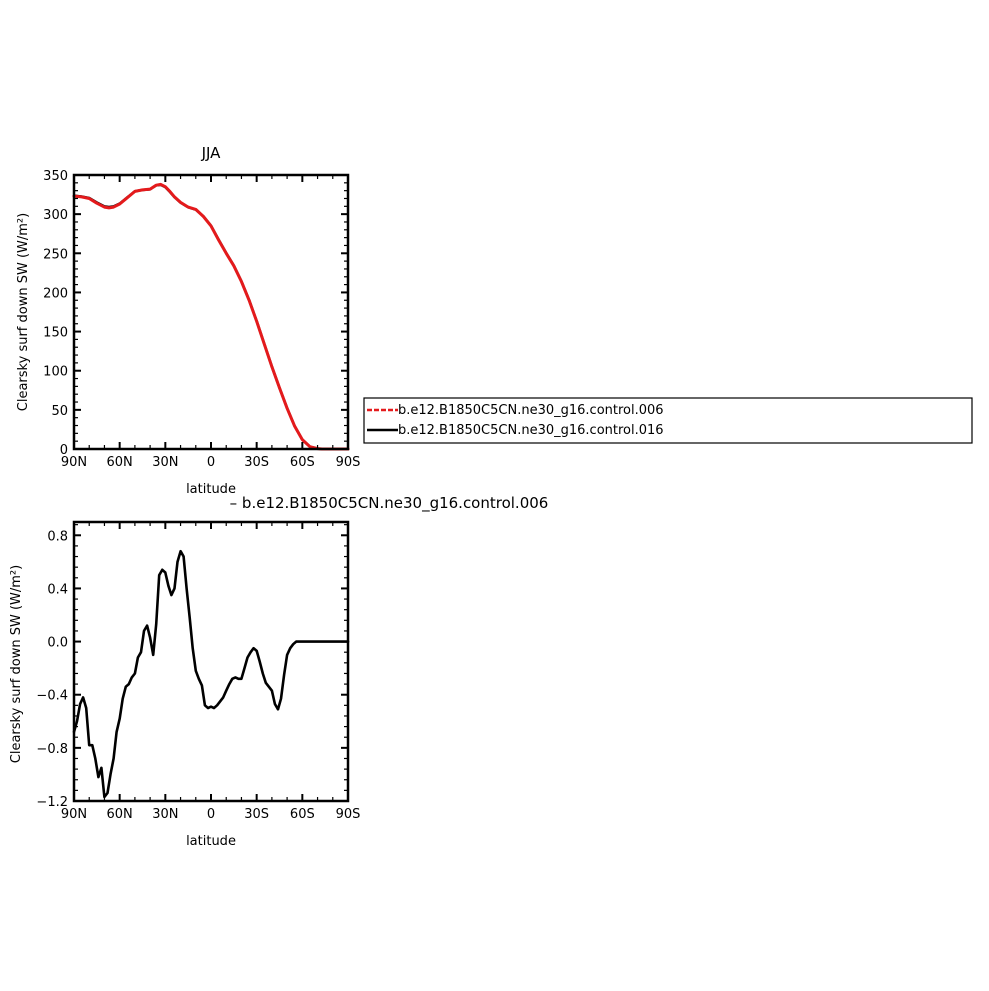 This screenshot has height=991, width=989. I want to click on chart-top-ylabel: Clearsky surf down SW (W/m²), so click(23, 312).